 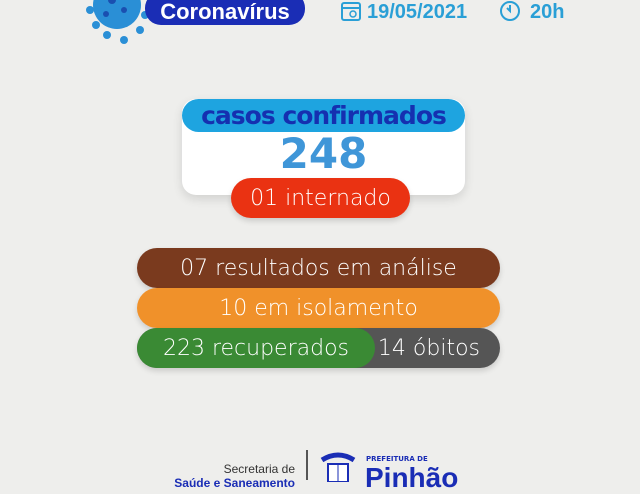 What do you see at coordinates (338, 467) in the screenshot?
I see `city-seal-logo` at bounding box center [338, 467].